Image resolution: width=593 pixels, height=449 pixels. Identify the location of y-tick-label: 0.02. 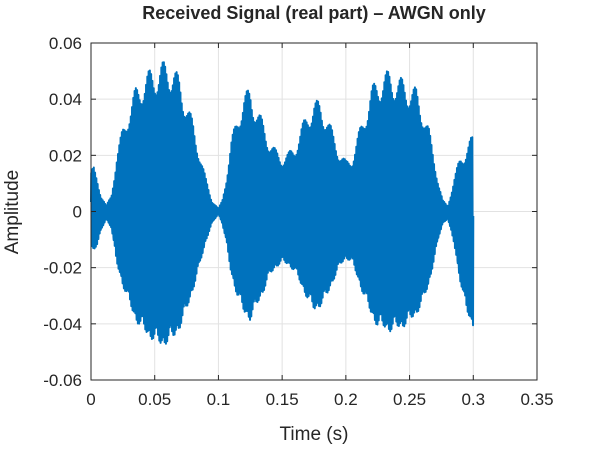
(65, 155).